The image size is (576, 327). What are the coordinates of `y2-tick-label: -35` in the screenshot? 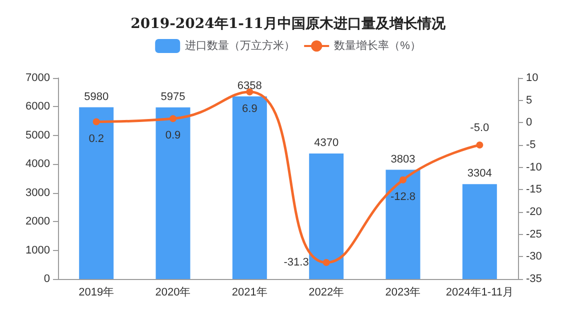 It's located at (534, 279).